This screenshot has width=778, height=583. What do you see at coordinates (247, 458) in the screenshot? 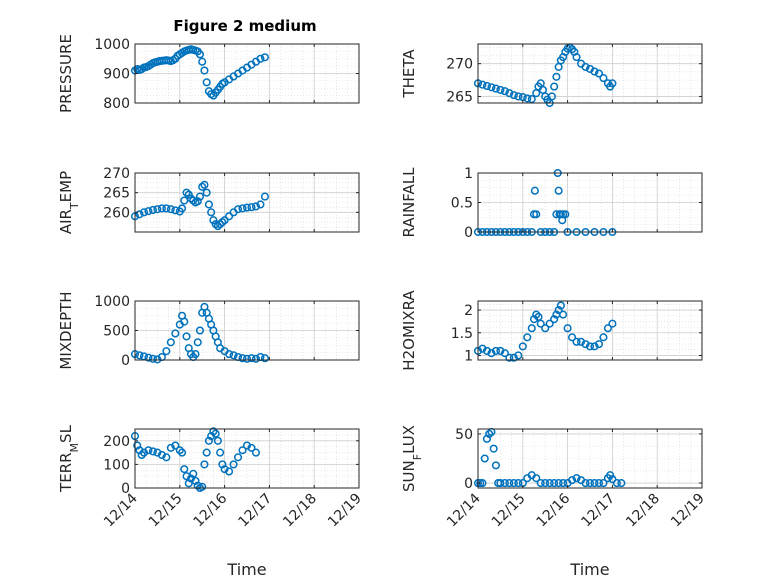
I see `axes-box` at bounding box center [247, 458].